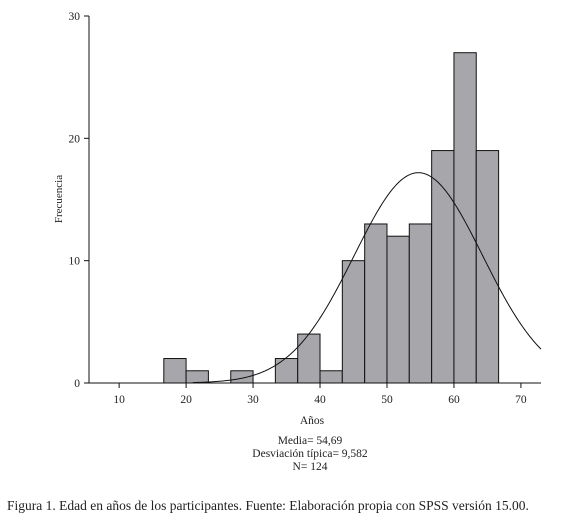 The width and height of the screenshot is (575, 520). I want to click on stats-n: N= 124, so click(310, 467).